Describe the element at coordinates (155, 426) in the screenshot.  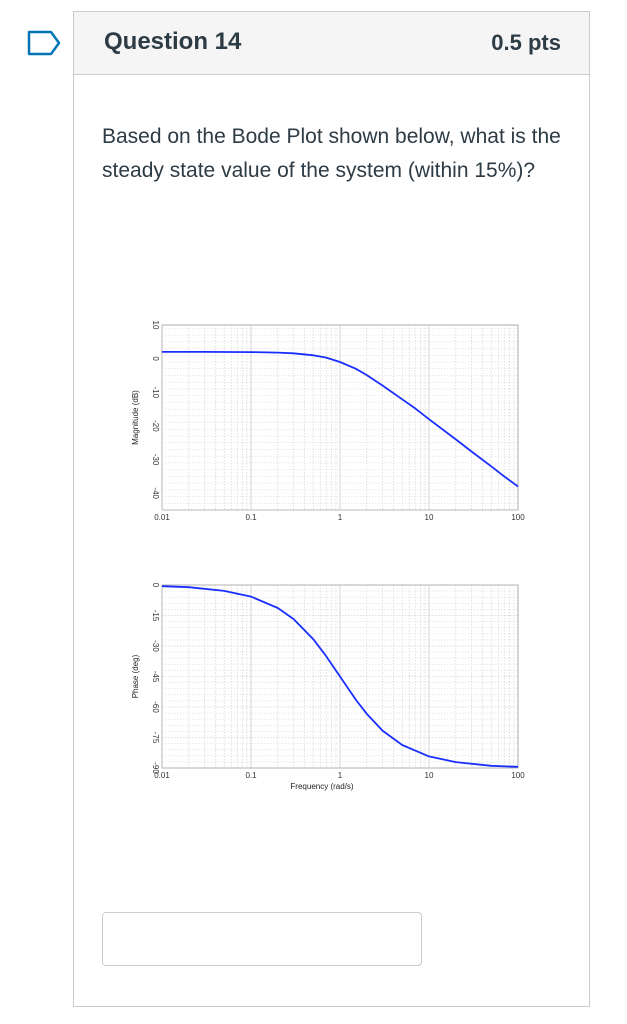
I see `y-tick-label: -20` at that location.